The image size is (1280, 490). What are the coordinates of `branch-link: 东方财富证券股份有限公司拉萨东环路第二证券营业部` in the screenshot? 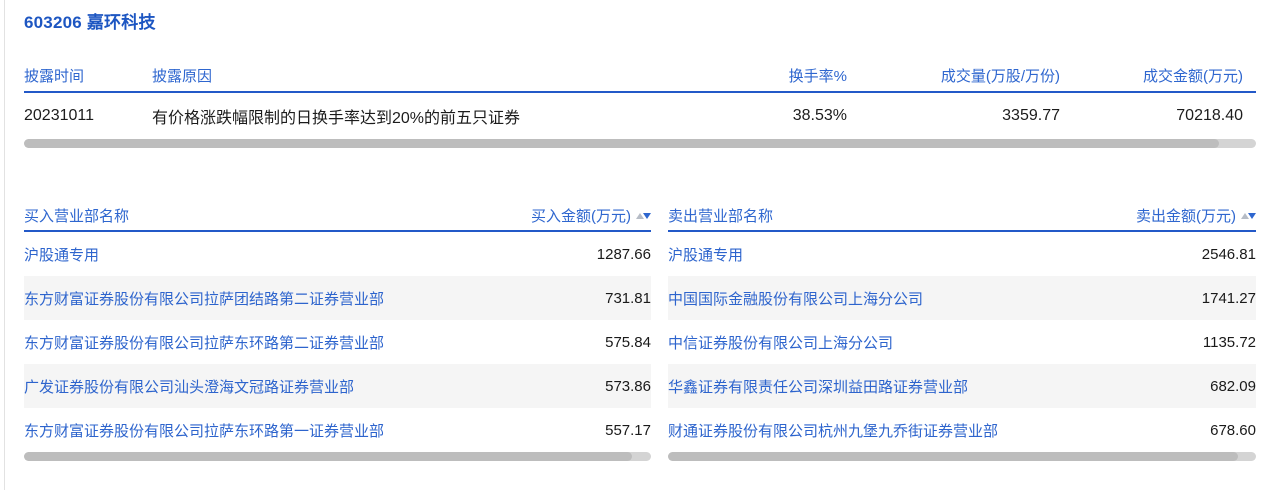 It's located at (204, 343).